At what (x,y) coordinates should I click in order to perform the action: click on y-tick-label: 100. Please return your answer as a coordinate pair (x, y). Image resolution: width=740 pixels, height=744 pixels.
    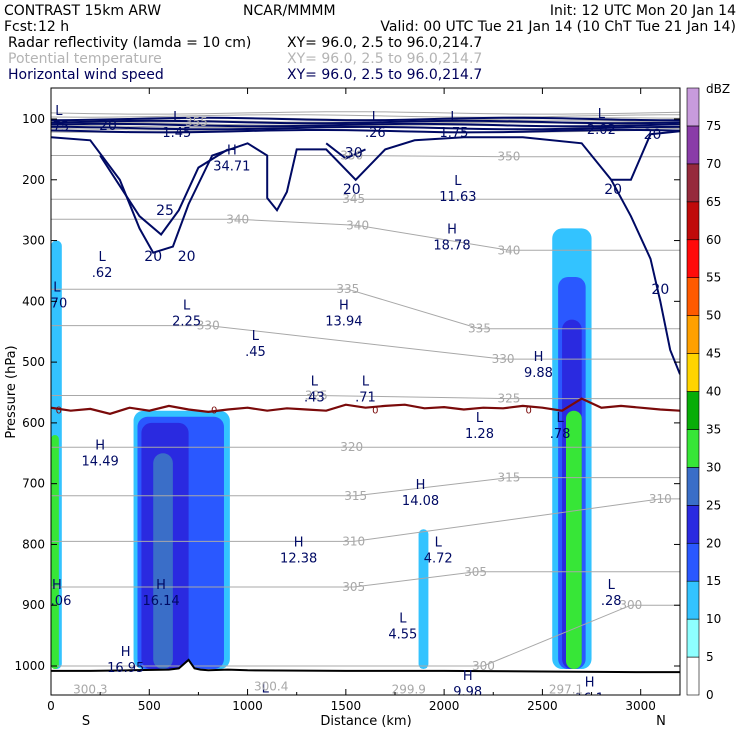
    Looking at the image, I should click on (33, 119).